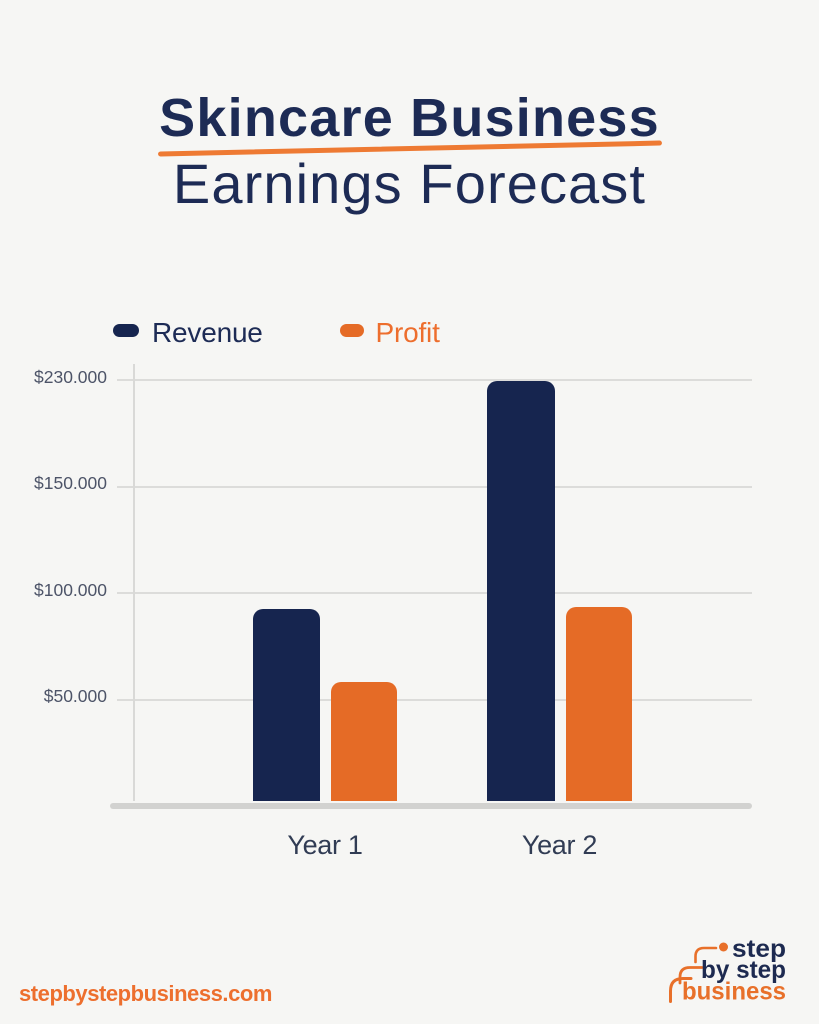 This screenshot has height=1024, width=819. I want to click on legend-marker-revenue, so click(126, 330).